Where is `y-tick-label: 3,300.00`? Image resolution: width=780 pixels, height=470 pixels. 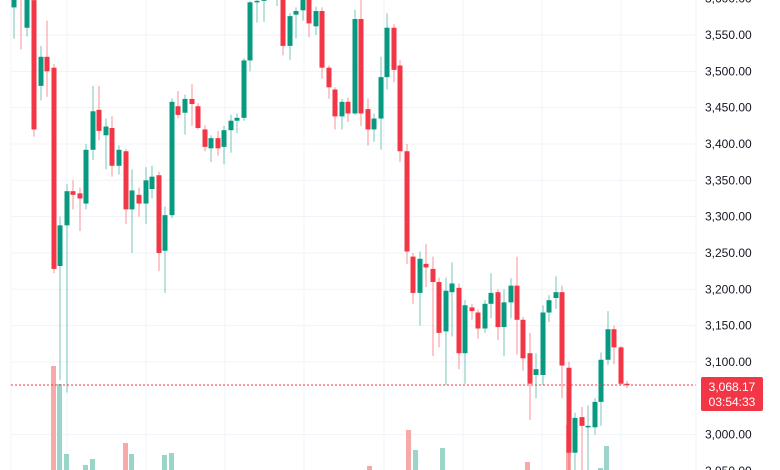 y-tick-label: 3,300.00 is located at coordinates (728, 217).